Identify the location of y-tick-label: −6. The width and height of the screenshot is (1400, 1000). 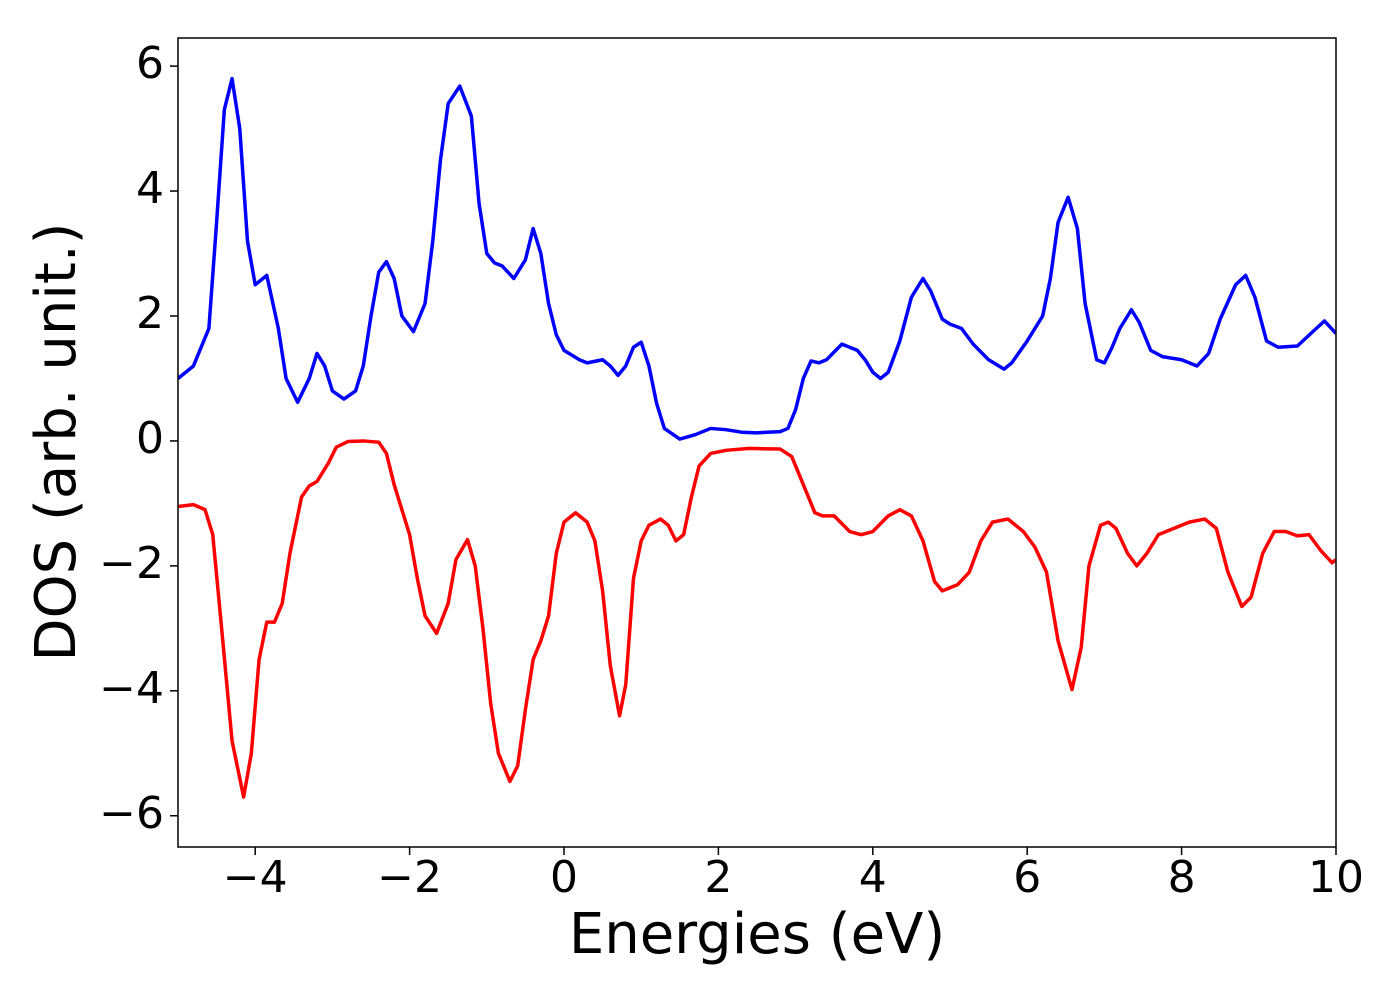
(131, 813).